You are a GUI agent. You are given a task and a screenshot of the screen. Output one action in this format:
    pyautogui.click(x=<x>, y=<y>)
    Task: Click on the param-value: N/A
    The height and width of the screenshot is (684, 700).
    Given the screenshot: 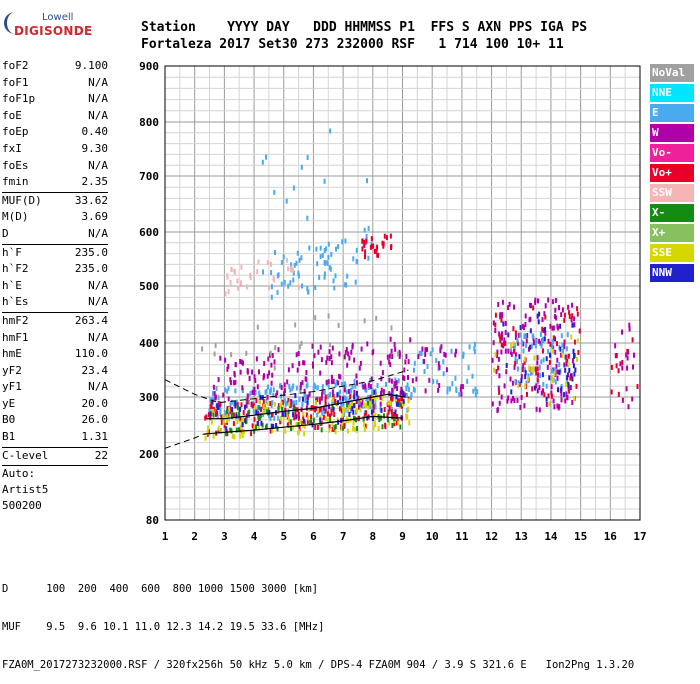 What is the action you would take?
    pyautogui.click(x=98, y=387)
    